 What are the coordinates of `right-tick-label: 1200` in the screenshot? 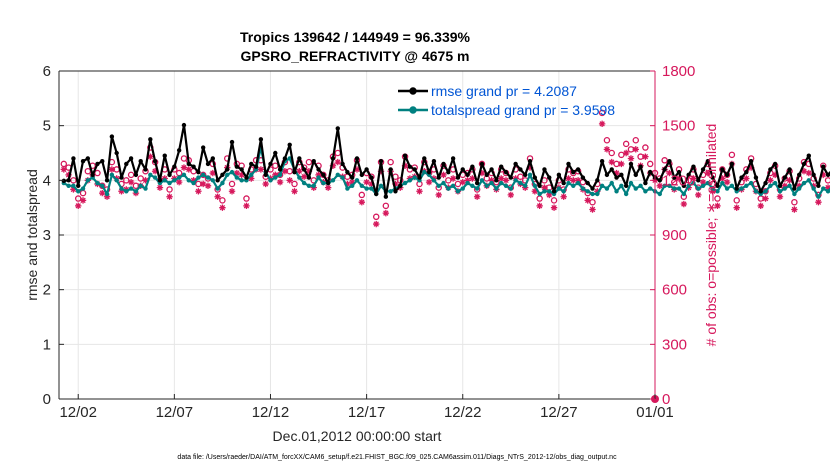 It's located at (678, 180).